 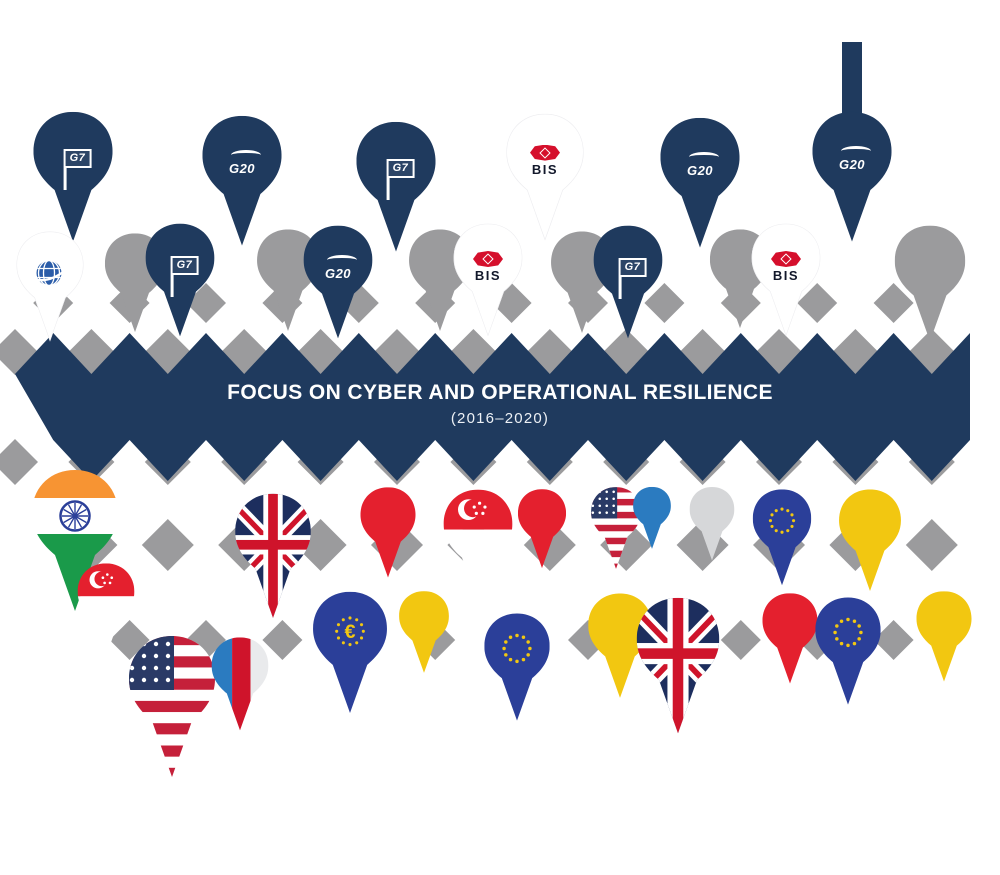 What do you see at coordinates (338, 282) in the screenshot?
I see `pin-g20-b3: G20` at bounding box center [338, 282].